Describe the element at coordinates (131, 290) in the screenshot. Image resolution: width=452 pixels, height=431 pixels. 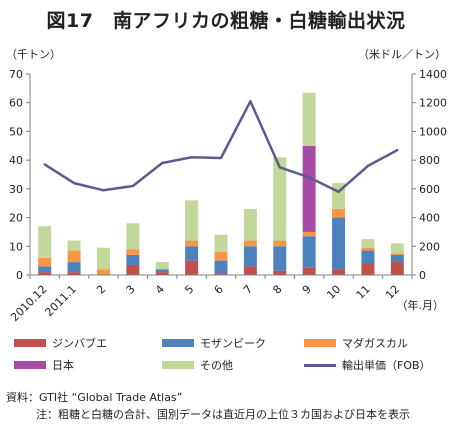
I see `x-tick-label-3: 3` at that location.